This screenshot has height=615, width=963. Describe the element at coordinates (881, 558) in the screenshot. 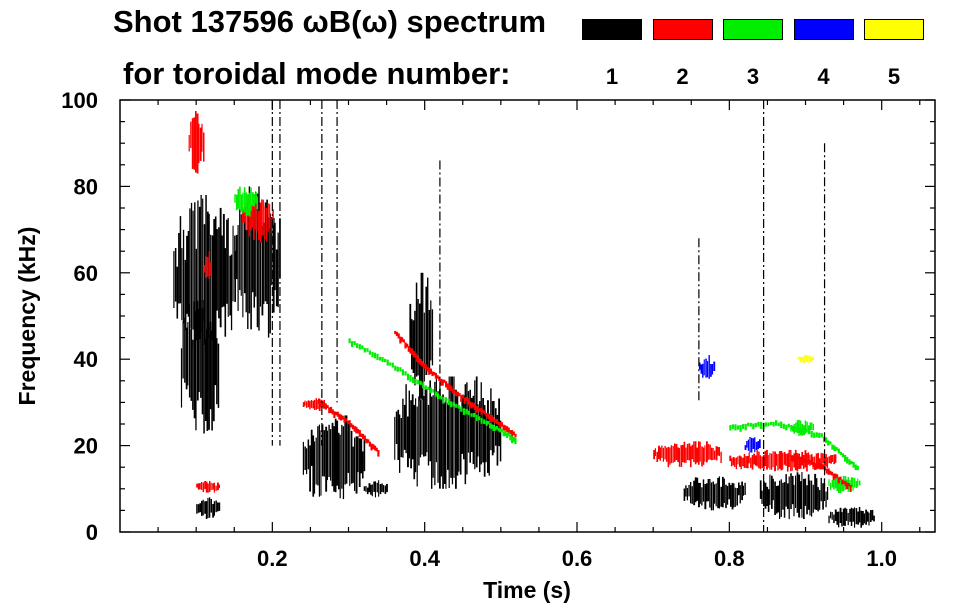

I see `x-tick-label: 1.0` at that location.